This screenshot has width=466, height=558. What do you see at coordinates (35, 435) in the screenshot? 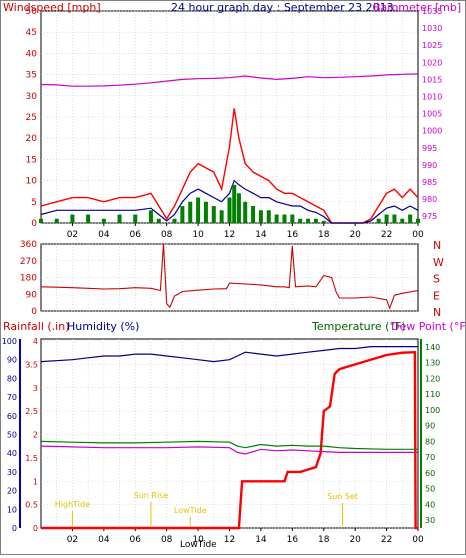
I see `rainfall-tick-label: 2` at bounding box center [35, 435].